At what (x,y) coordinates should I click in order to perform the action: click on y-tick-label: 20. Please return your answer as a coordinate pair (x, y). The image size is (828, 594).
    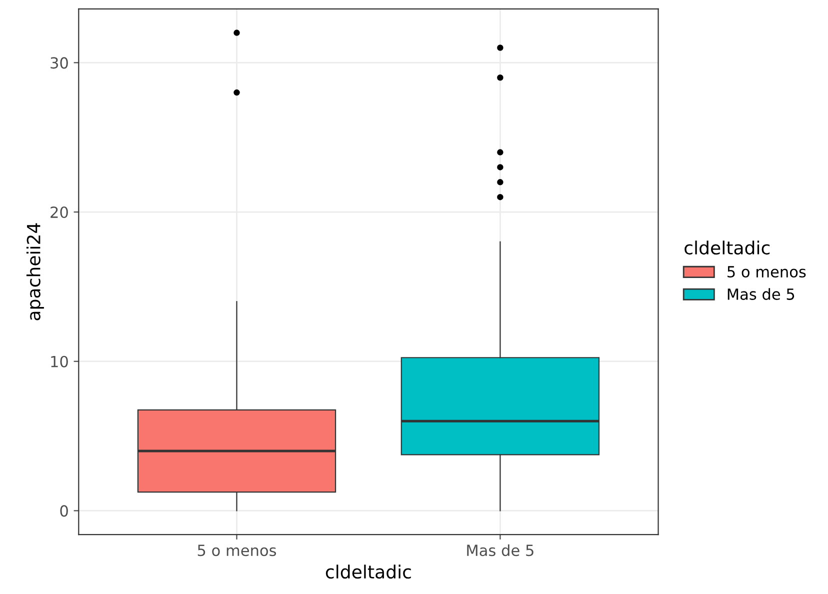
    Looking at the image, I should click on (59, 212).